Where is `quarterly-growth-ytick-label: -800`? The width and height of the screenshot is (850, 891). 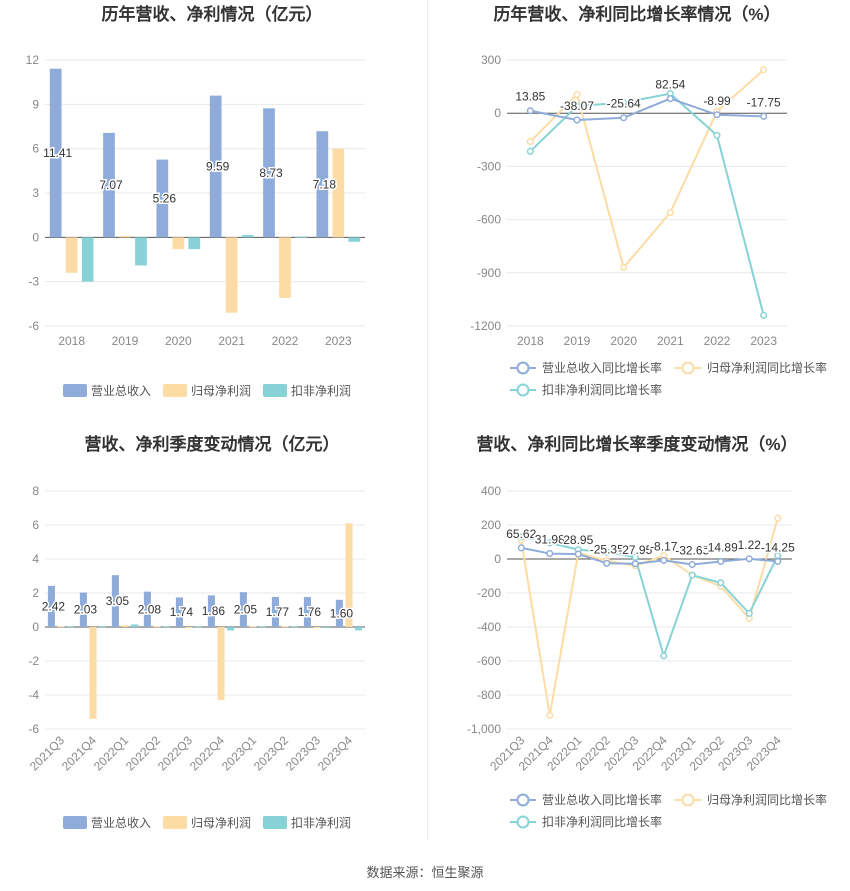
quarterly-growth-ytick-label: -800 is located at coordinates (489, 695).